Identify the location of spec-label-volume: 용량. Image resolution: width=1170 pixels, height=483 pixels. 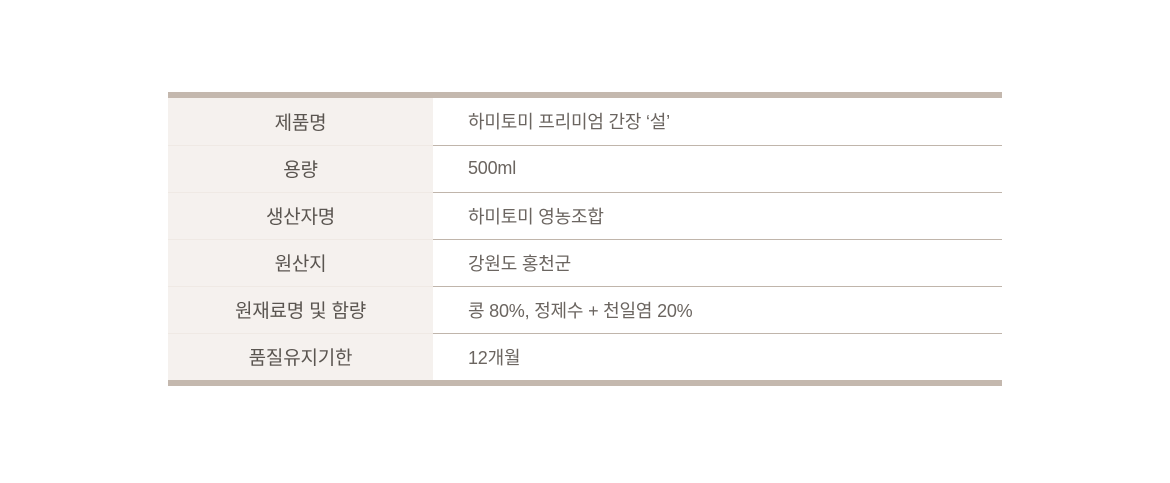
(300, 169).